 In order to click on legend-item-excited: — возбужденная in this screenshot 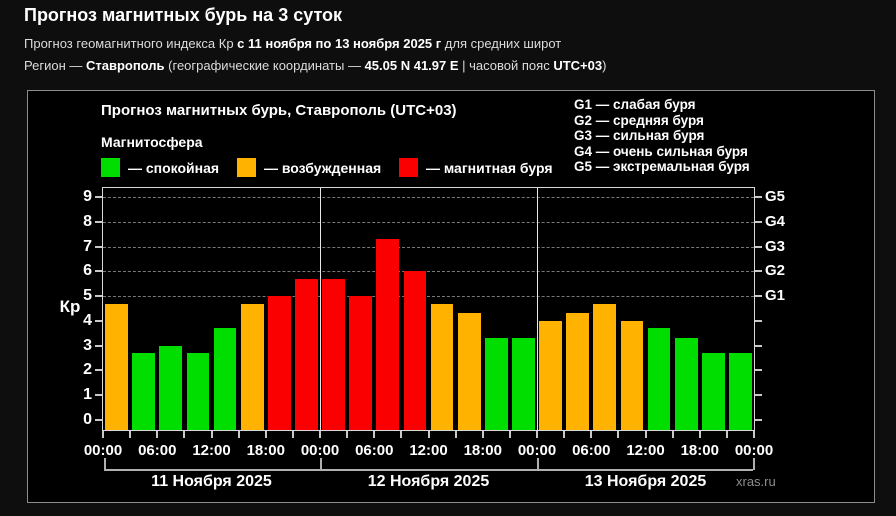, I will do `click(309, 167)`.